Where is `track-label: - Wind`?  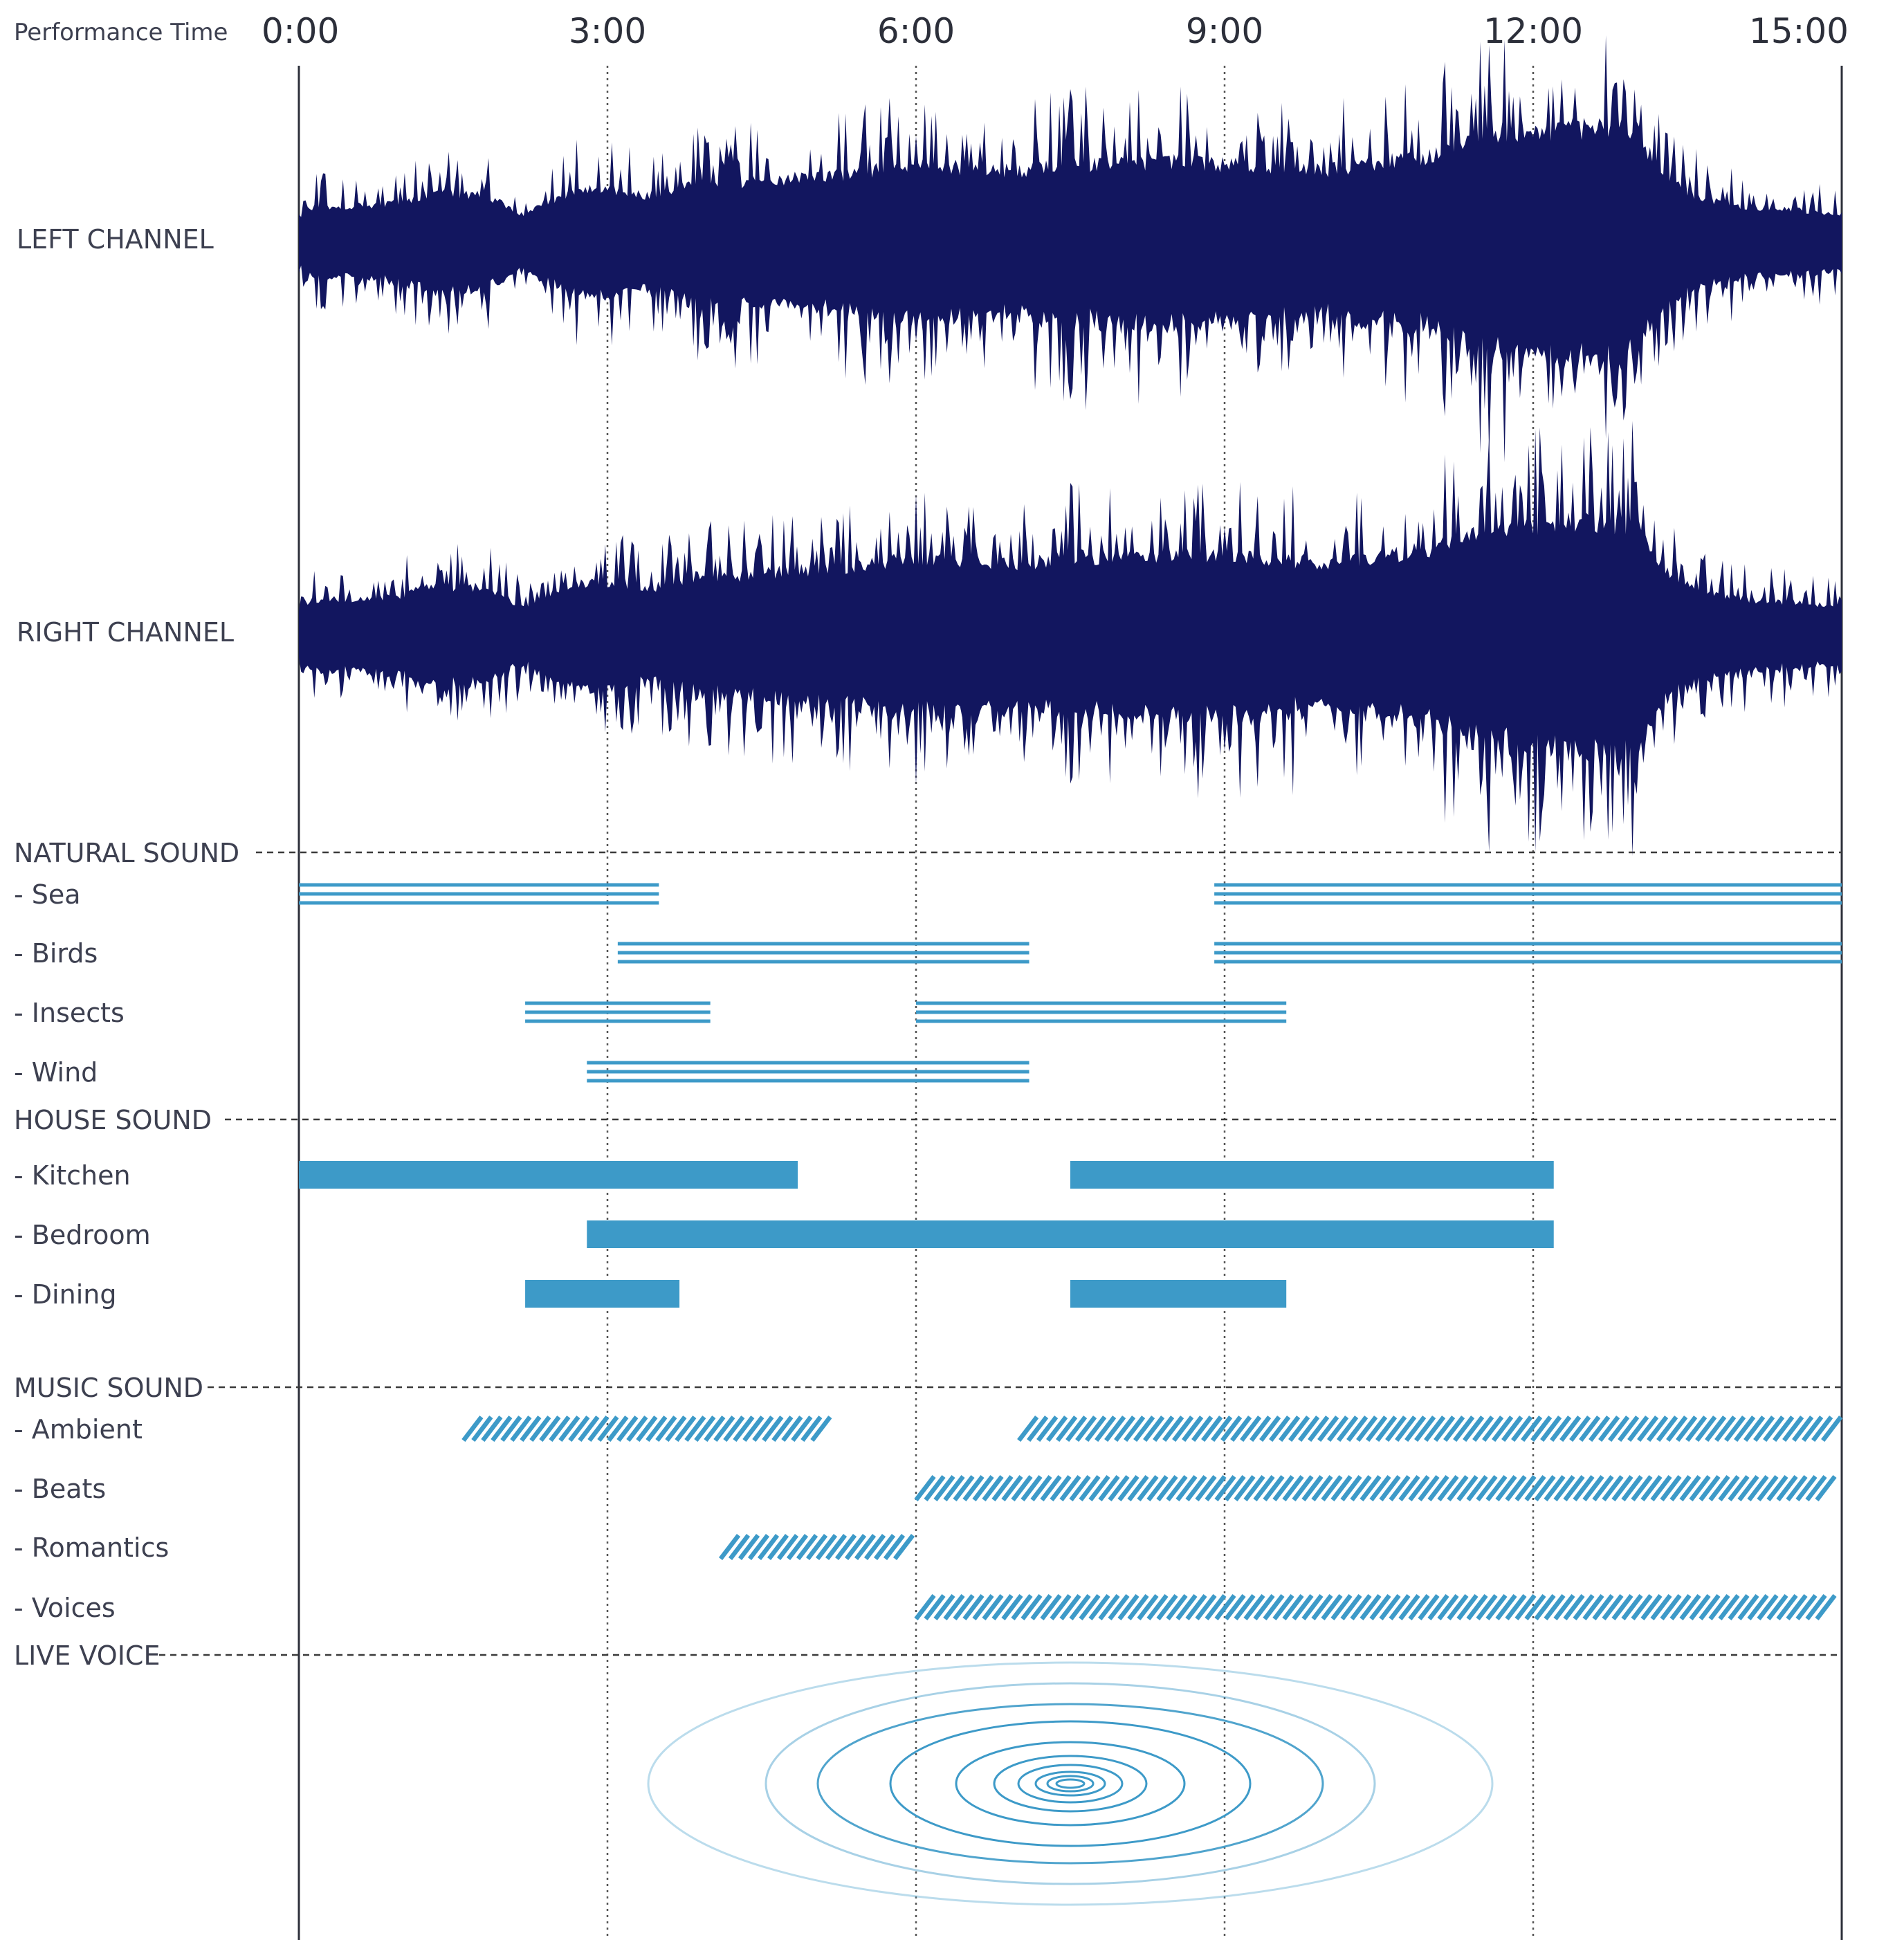
track-label: - Wind is located at coordinates (56, 1072).